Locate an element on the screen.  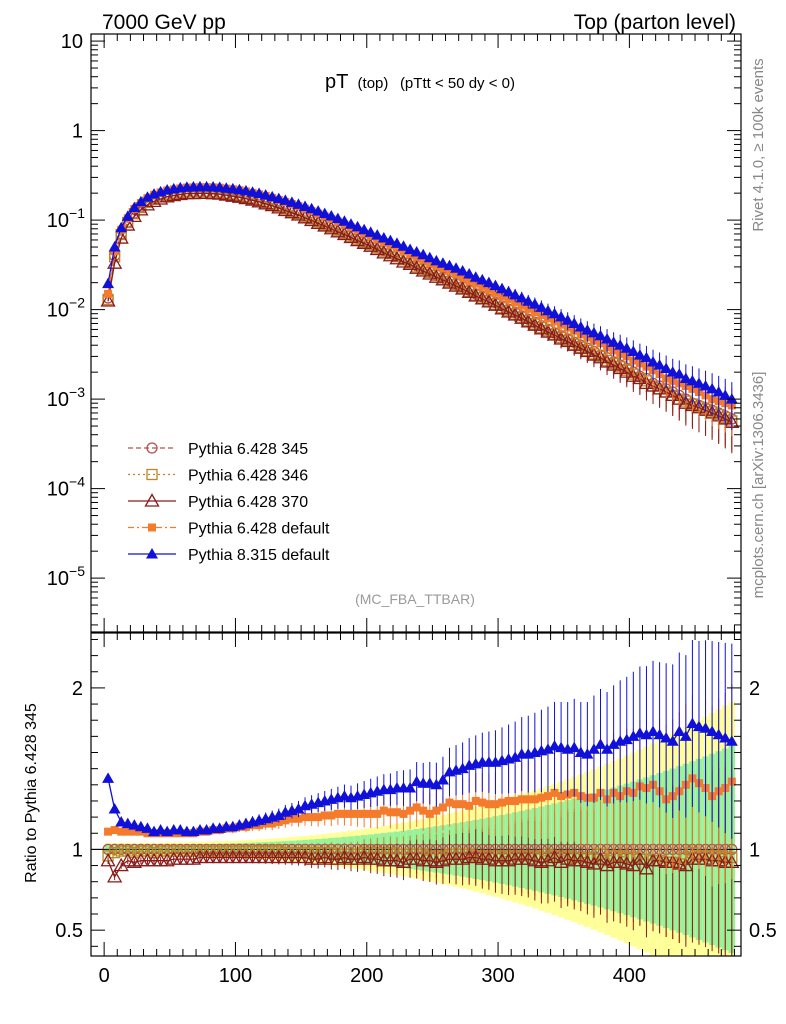
legend-entry-pythia-6-428-default: Pythia 6.428 default is located at coordinates (229, 529).